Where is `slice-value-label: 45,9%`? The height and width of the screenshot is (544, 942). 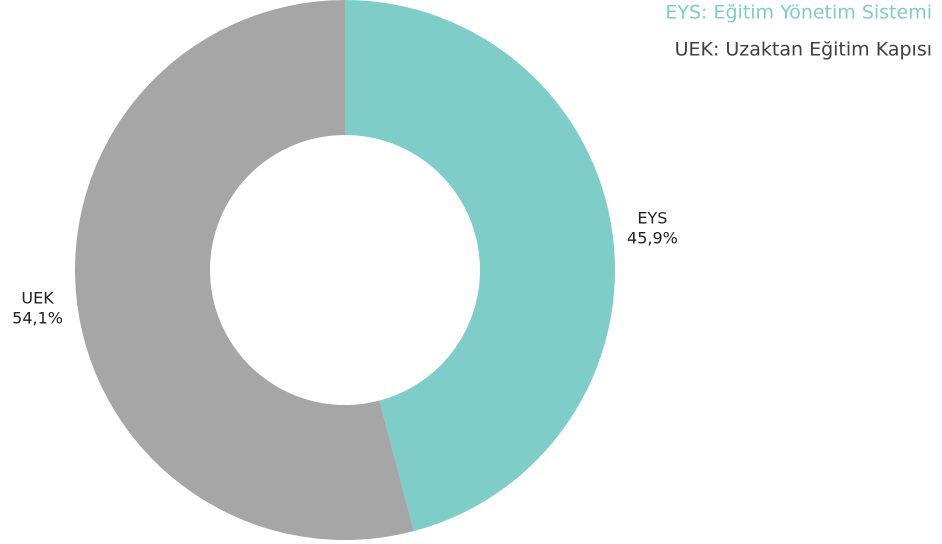 slice-value-label: 45,9% is located at coordinates (652, 238).